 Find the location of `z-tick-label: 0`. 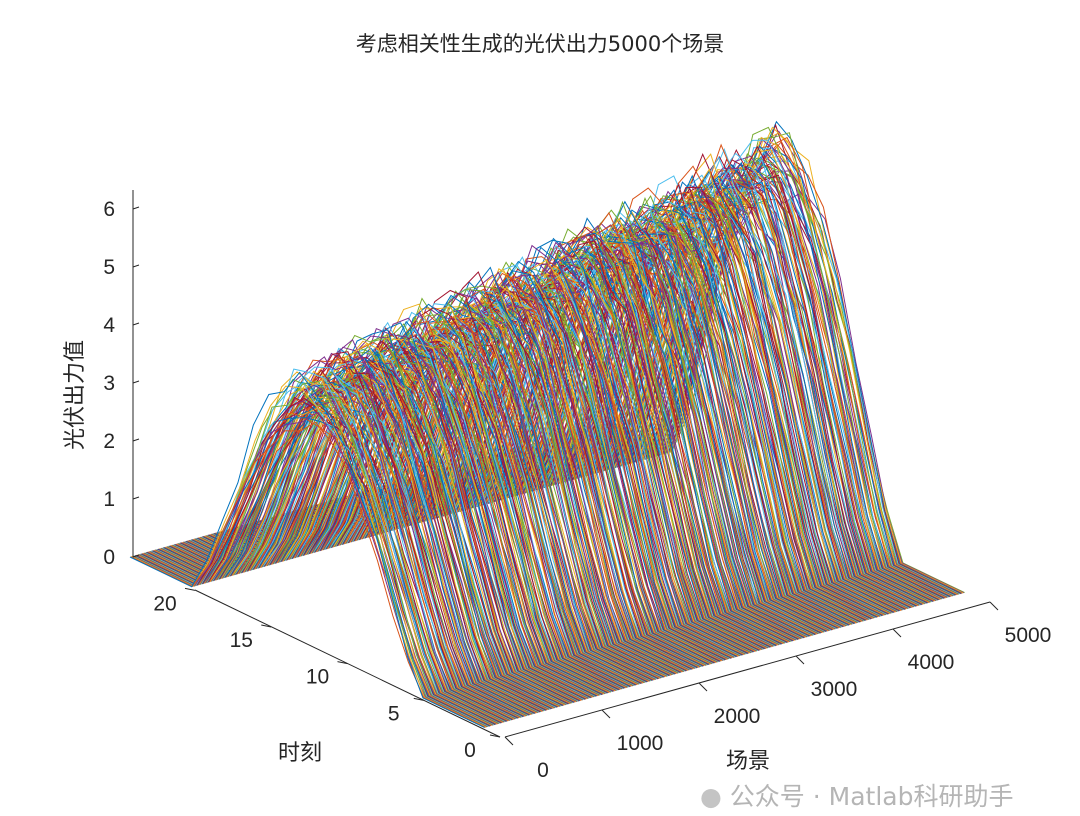

z-tick-label: 0 is located at coordinates (109, 557).